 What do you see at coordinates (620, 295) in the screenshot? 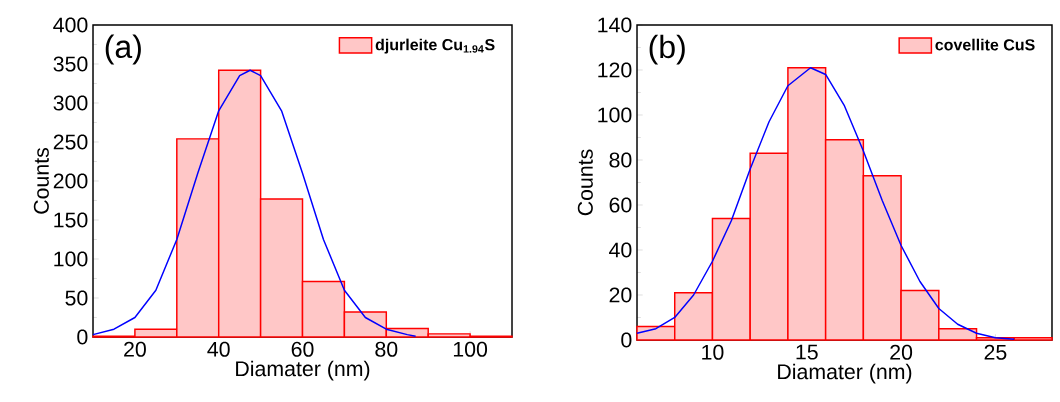
I see `y-tick-label: 20` at bounding box center [620, 295].